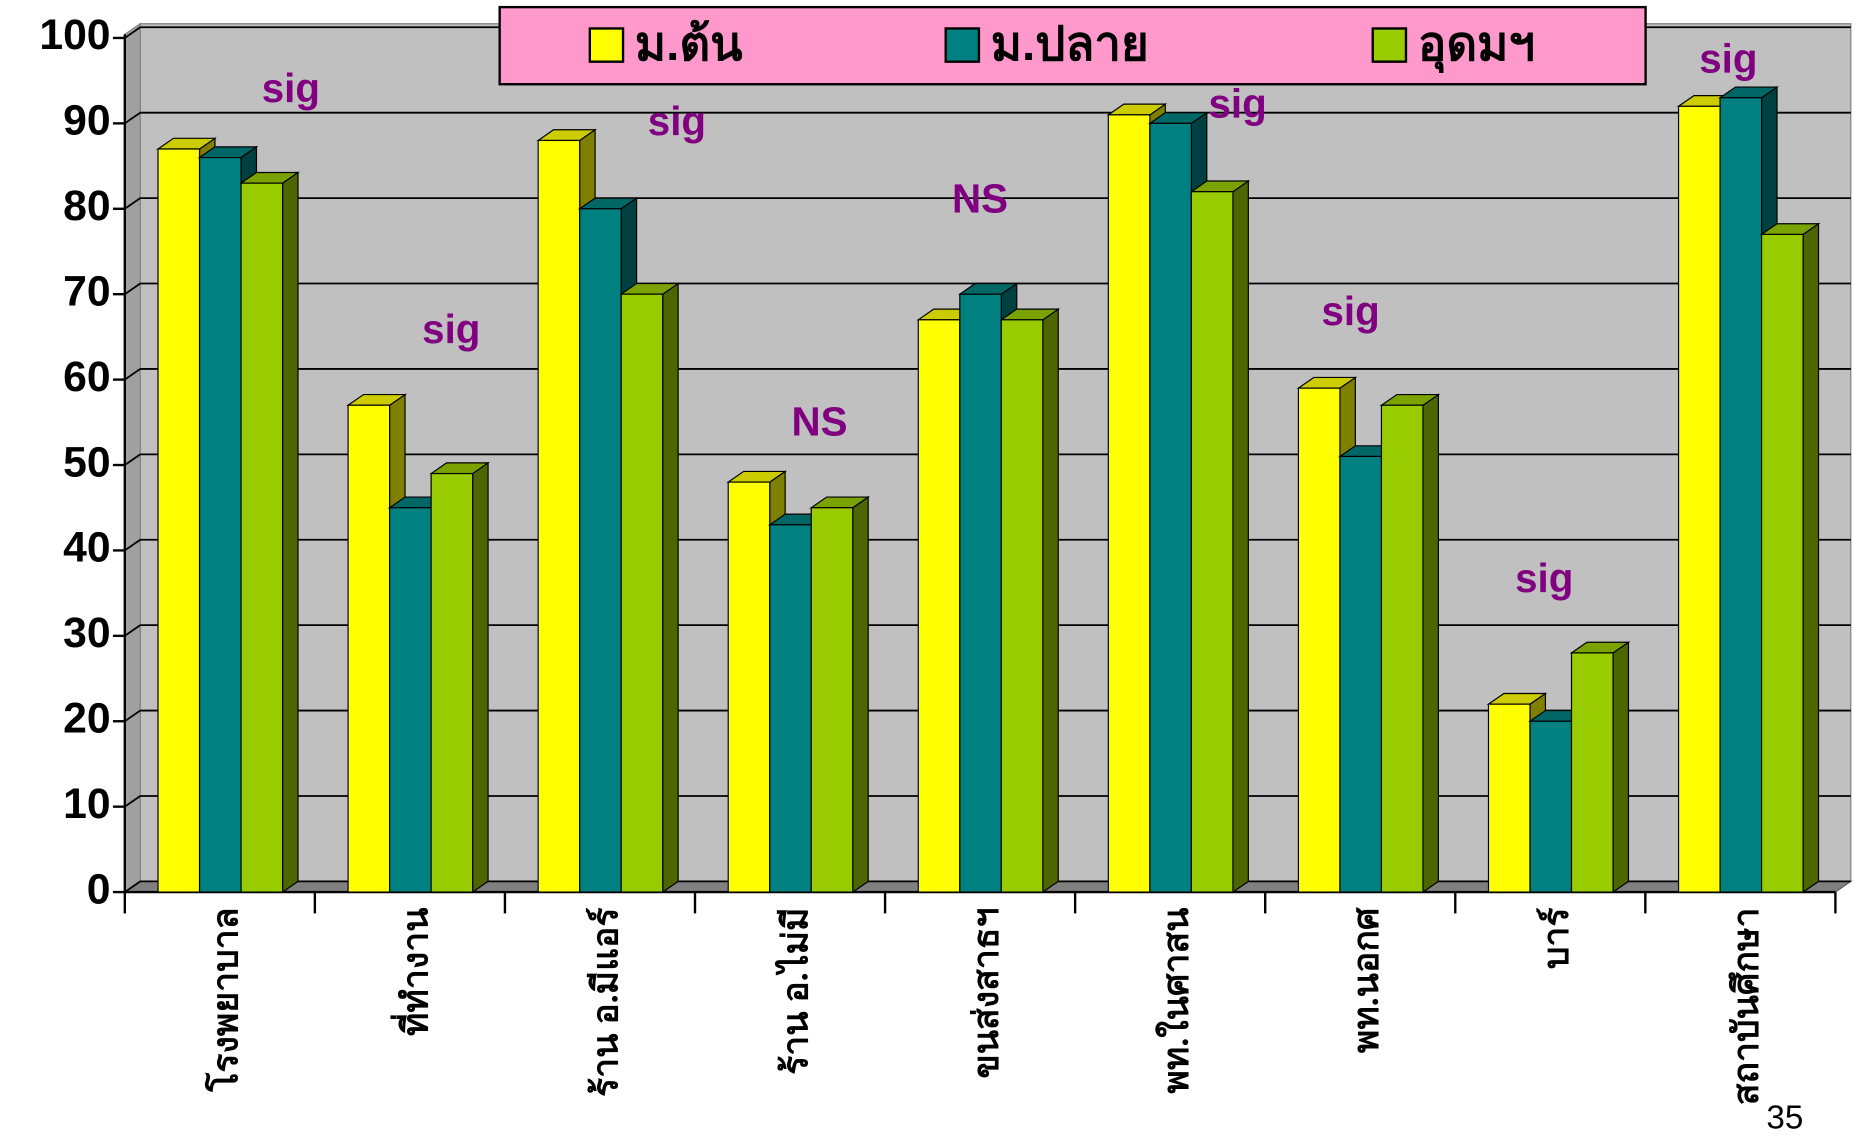 The height and width of the screenshot is (1140, 1857). Describe the element at coordinates (86, 291) in the screenshot. I see `y-tick-label: 70` at that location.